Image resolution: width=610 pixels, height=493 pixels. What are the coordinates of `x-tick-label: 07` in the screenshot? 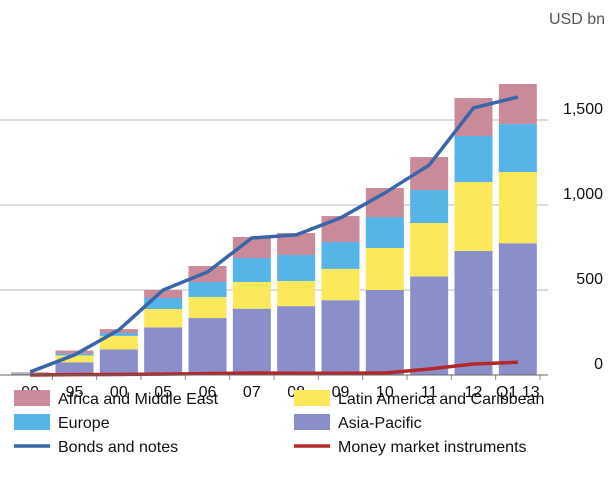 It's located at (252, 392).